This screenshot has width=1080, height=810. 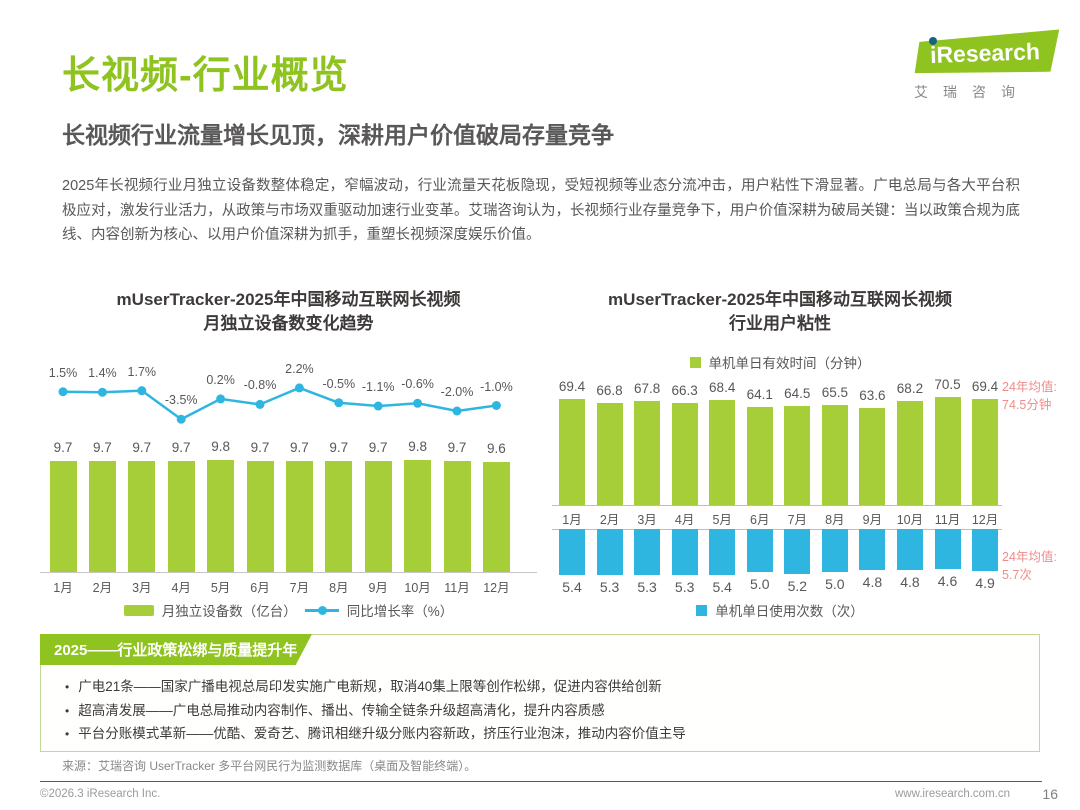 What do you see at coordinates (797, 393) in the screenshot?
I see `time-value-label: 64.5` at bounding box center [797, 393].